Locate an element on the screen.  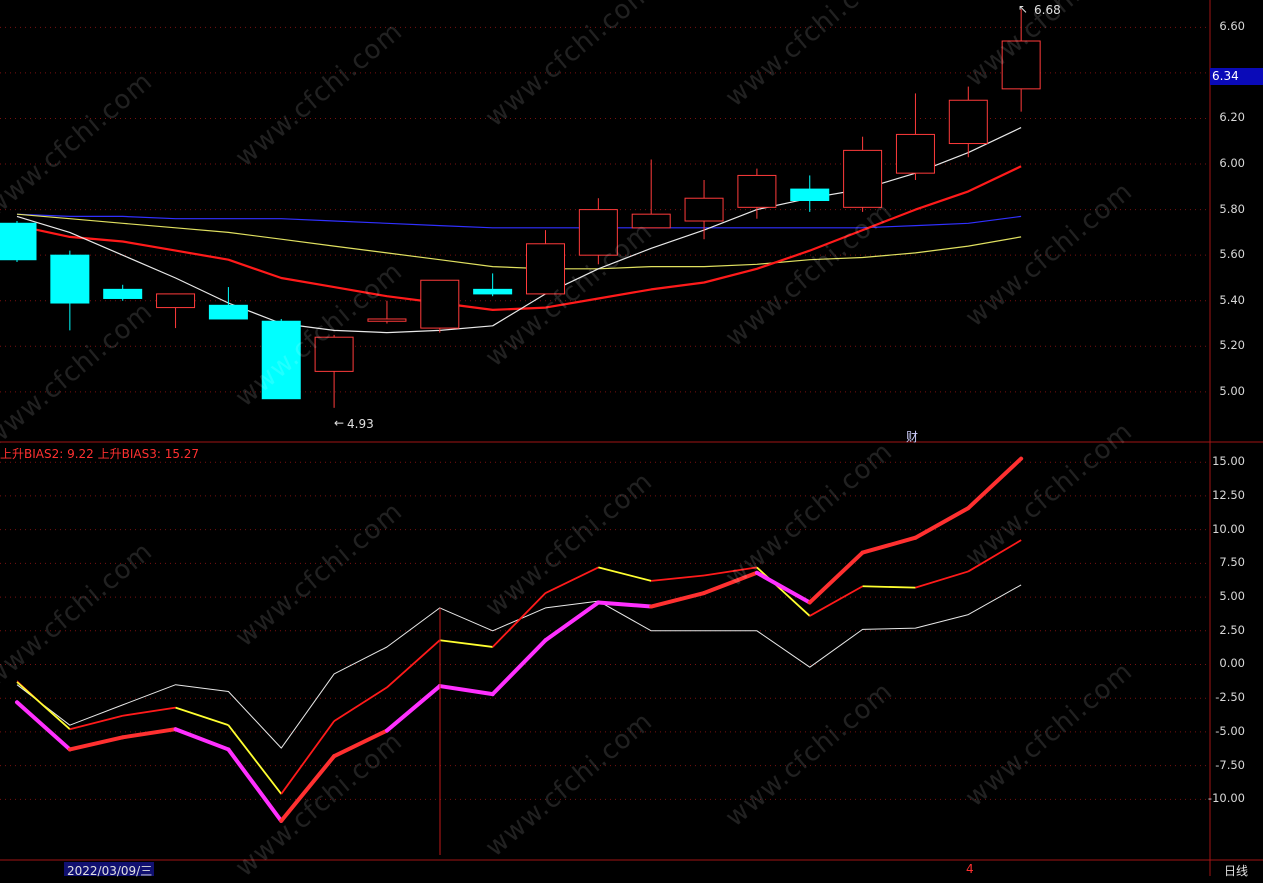
bias-tick-label: -2.50 is located at coordinates (1230, 697).